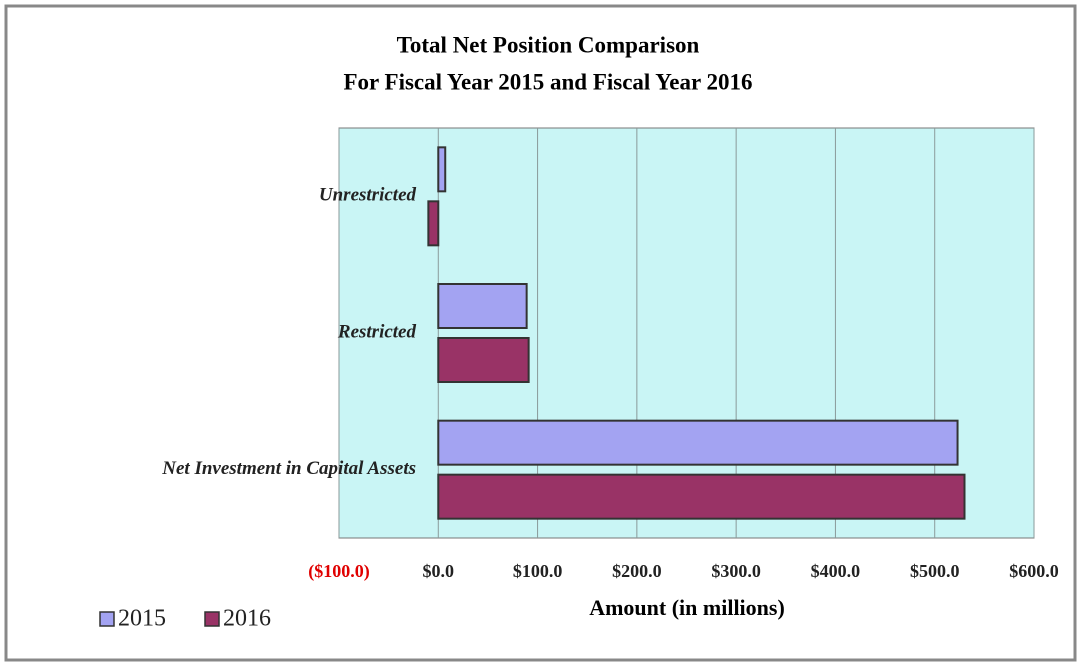 The width and height of the screenshot is (1081, 666). Describe the element at coordinates (247, 619) in the screenshot. I see `legend-label: 2016` at that location.